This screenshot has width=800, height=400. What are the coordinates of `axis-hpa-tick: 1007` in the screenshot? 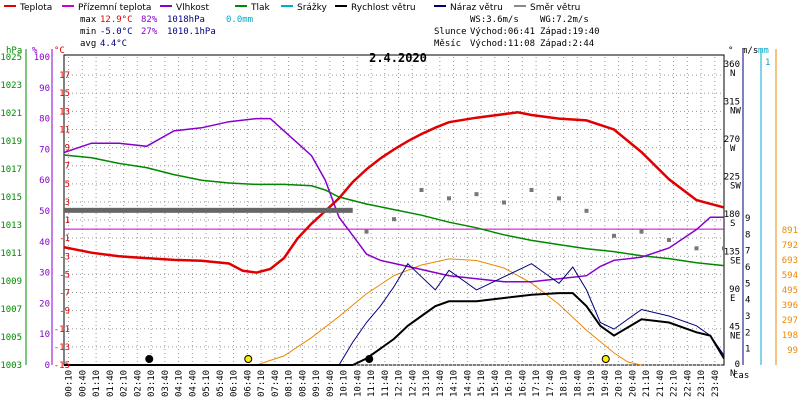 It's located at (11, 310).